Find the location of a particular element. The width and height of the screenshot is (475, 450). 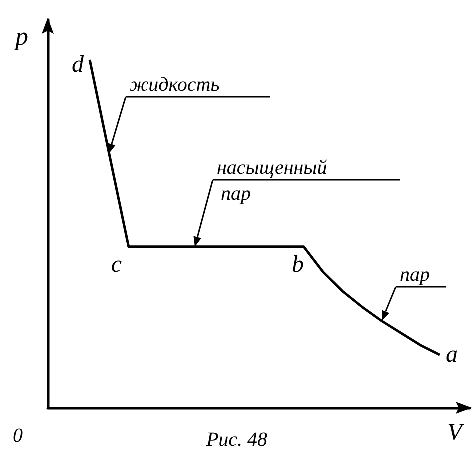

annotation: a is located at coordinates (452, 355).